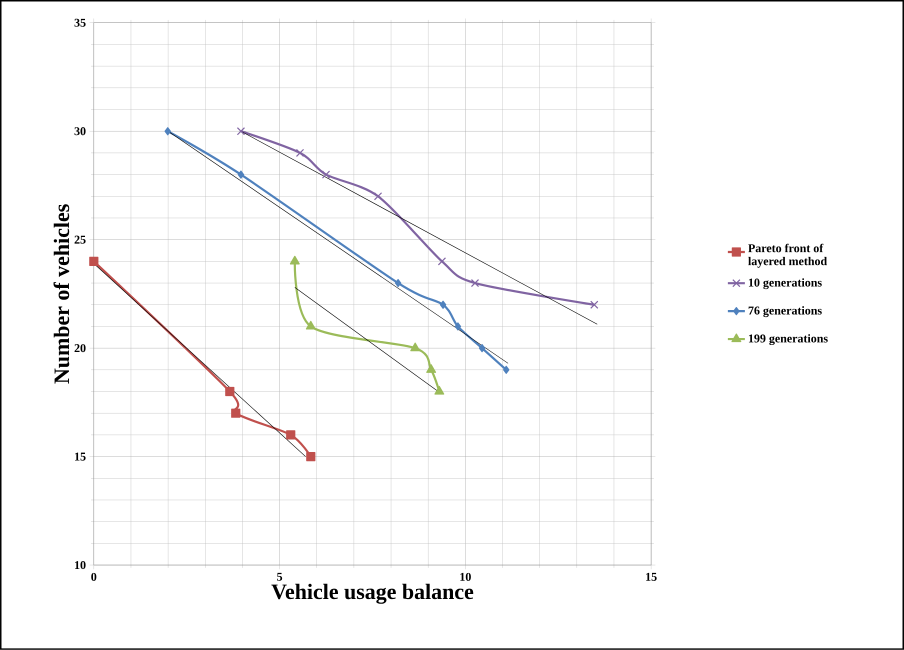  I want to click on y-tick-label: 15, so click(80, 456).